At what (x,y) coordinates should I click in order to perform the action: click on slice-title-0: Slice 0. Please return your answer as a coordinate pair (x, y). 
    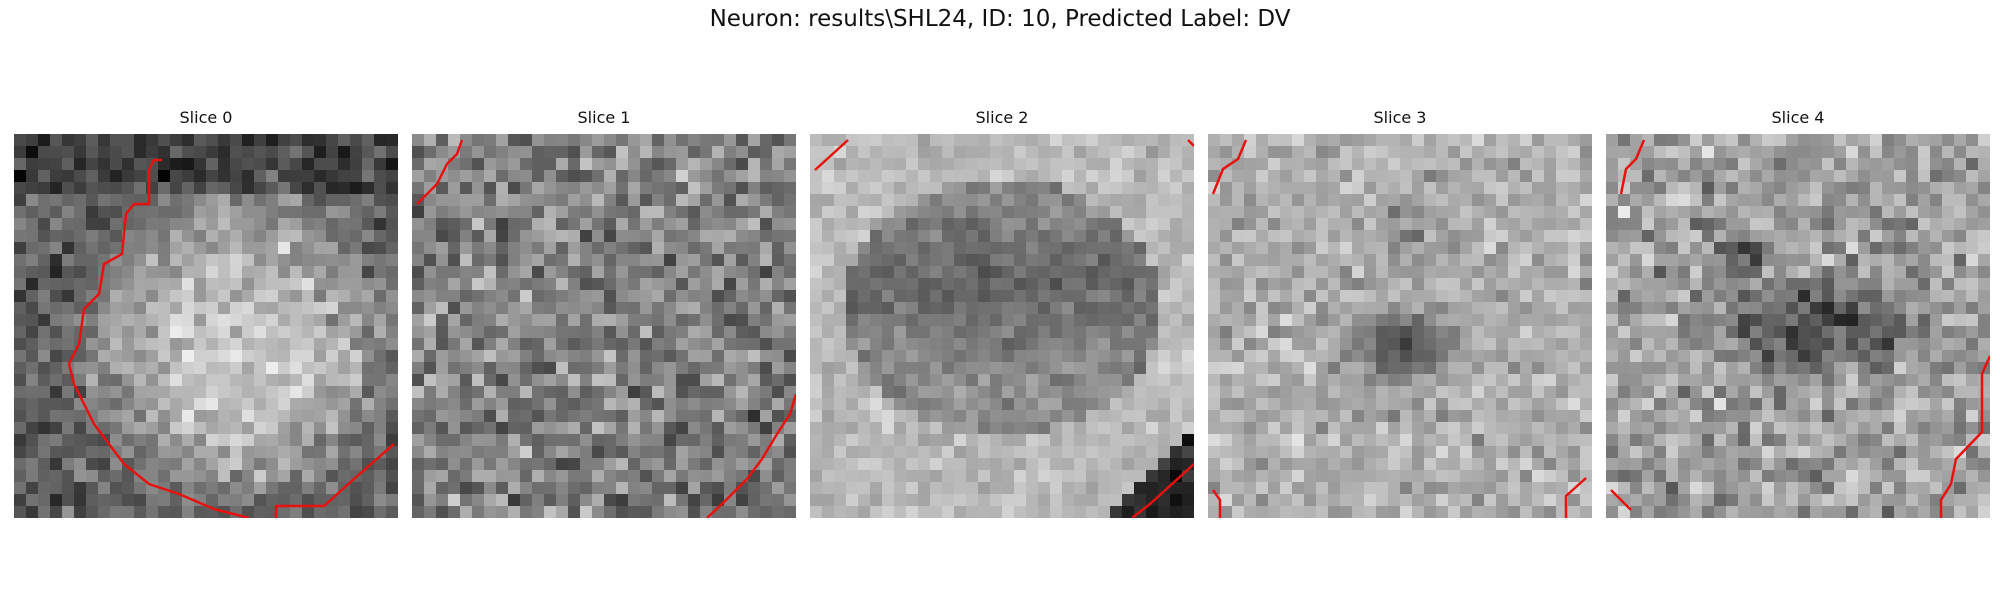
    Looking at the image, I should click on (206, 117).